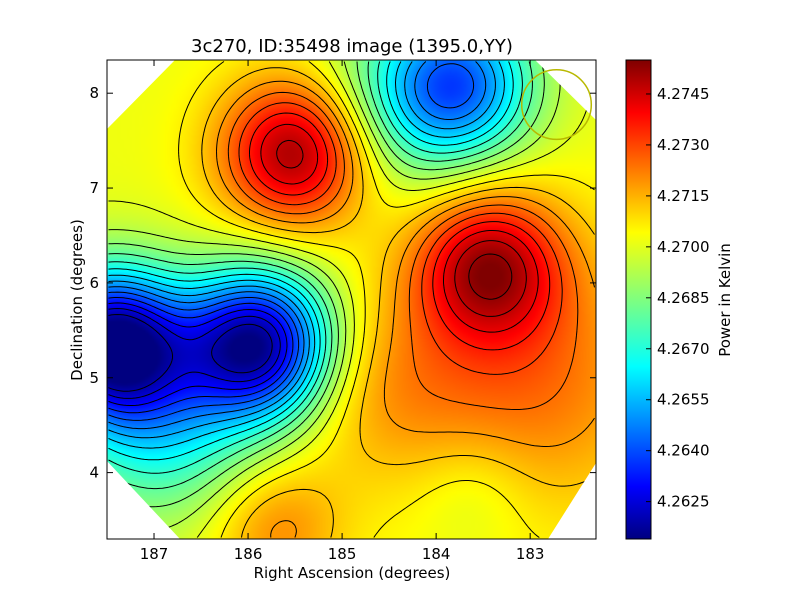 The width and height of the screenshot is (800, 600). Describe the element at coordinates (94, 473) in the screenshot. I see `y-tick-label: 4` at that location.